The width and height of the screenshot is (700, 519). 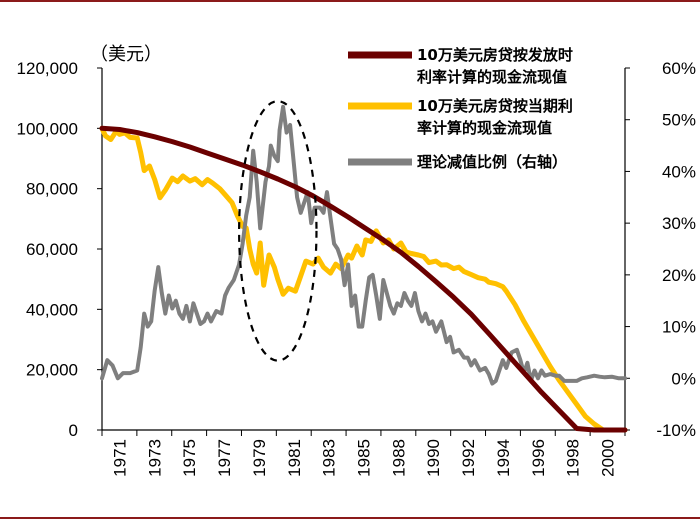 What do you see at coordinates (259, 458) in the screenshot?
I see `x-tick-label: 1979` at bounding box center [259, 458].